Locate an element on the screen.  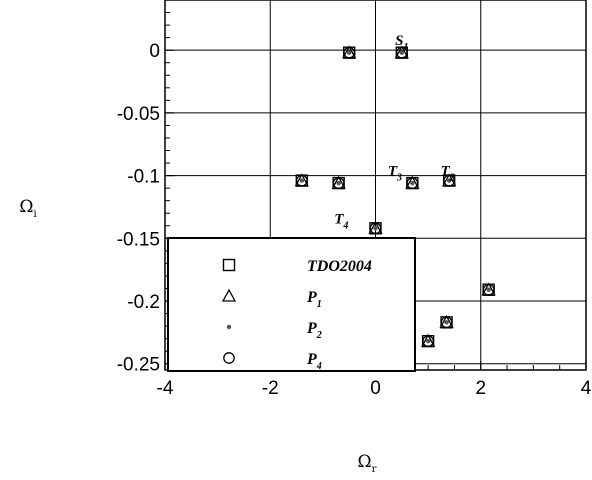
x-tick-label: 4 is located at coordinates (586, 388).